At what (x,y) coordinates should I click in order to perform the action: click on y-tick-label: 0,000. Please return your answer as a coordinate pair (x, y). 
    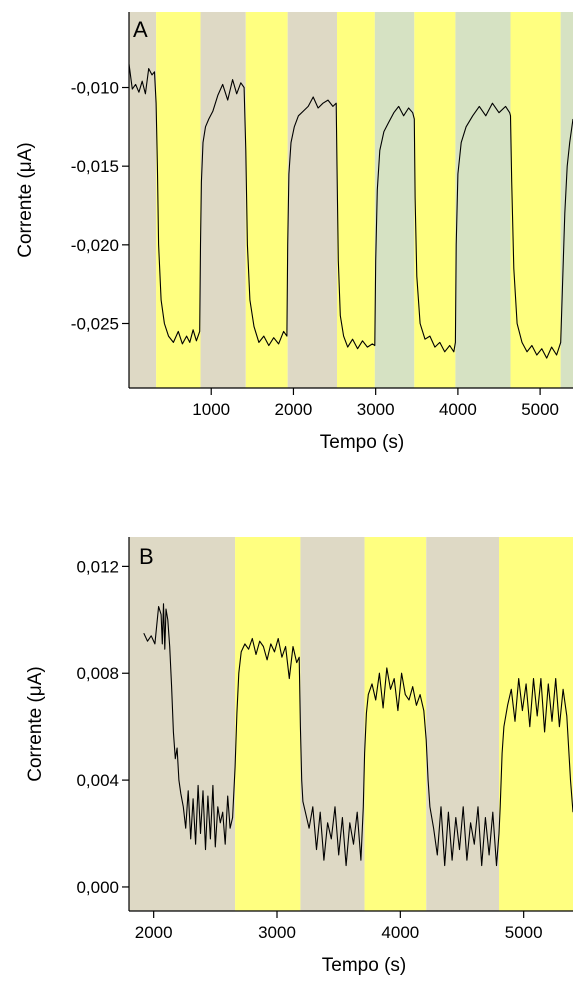
    Looking at the image, I should click on (97, 887).